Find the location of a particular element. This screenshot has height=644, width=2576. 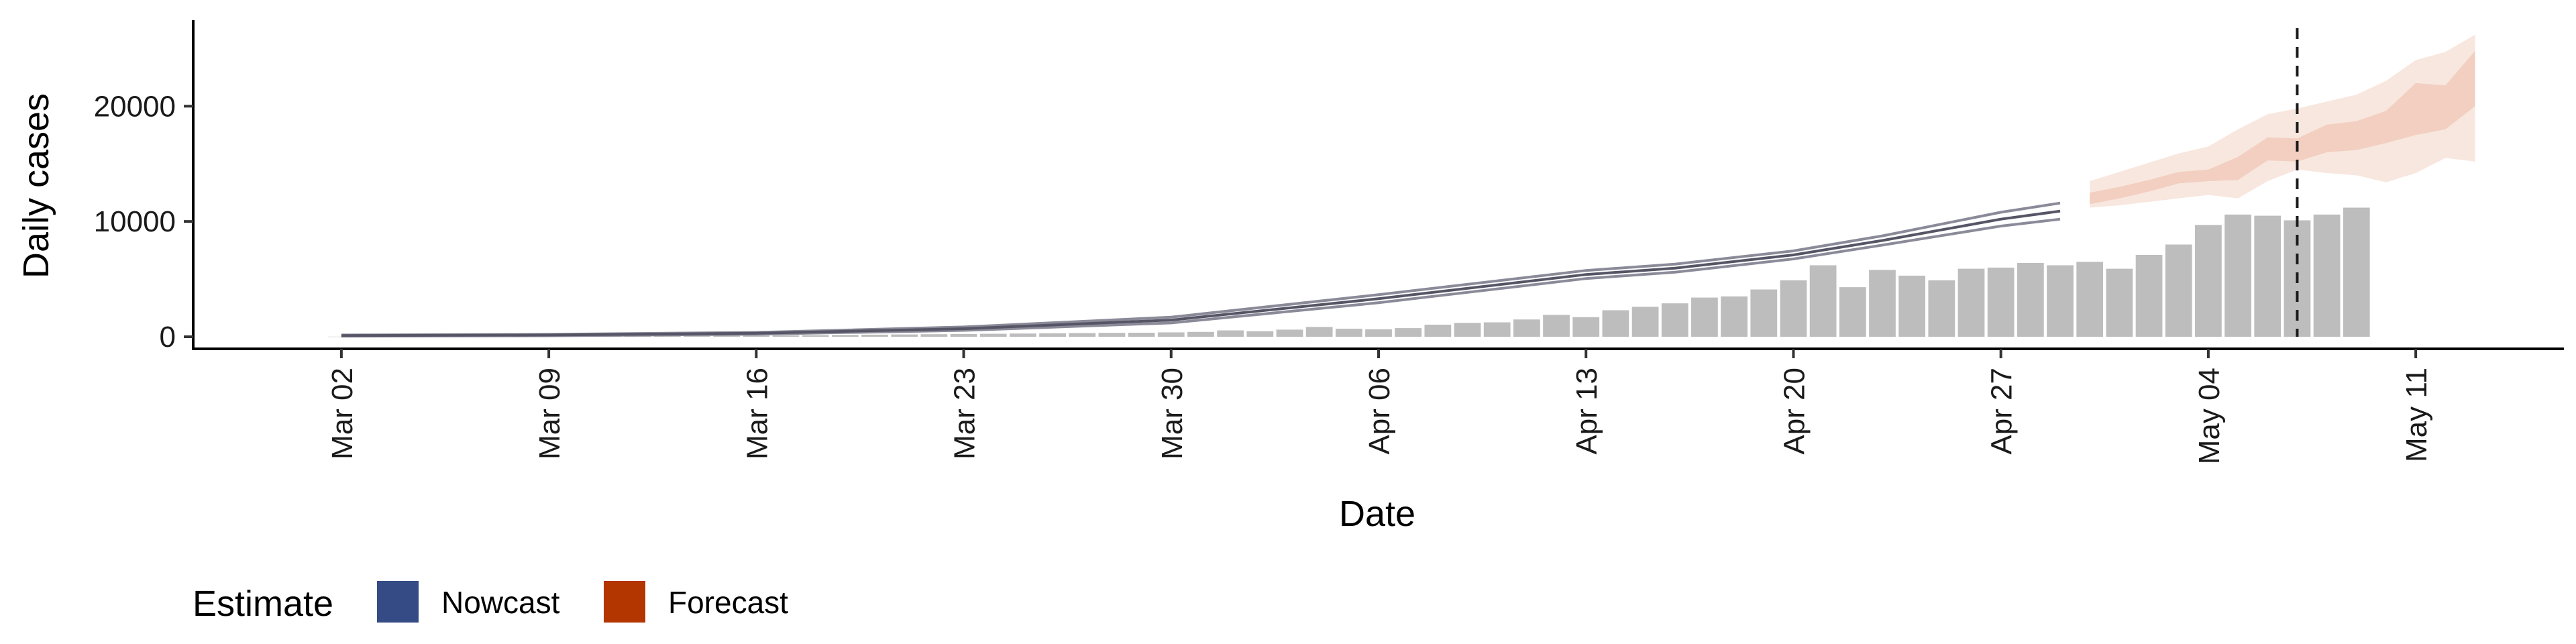

x-tick-label: Mar 23 is located at coordinates (965, 414).